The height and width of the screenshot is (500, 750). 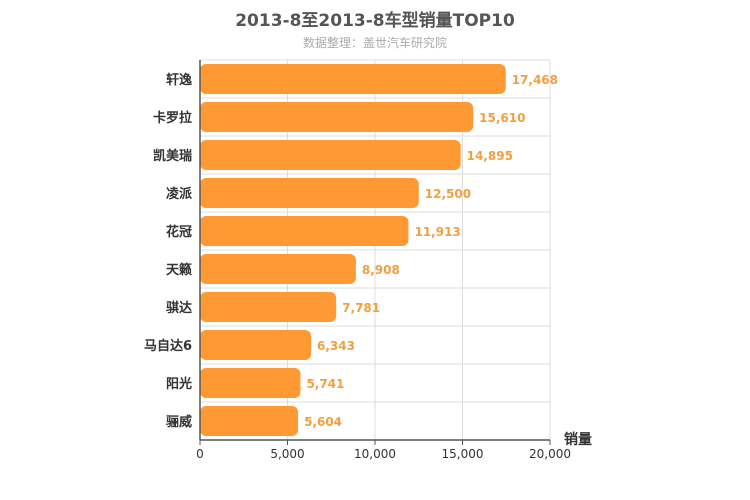 What do you see at coordinates (361, 308) in the screenshot?
I see `data-label: 7,781` at bounding box center [361, 308].